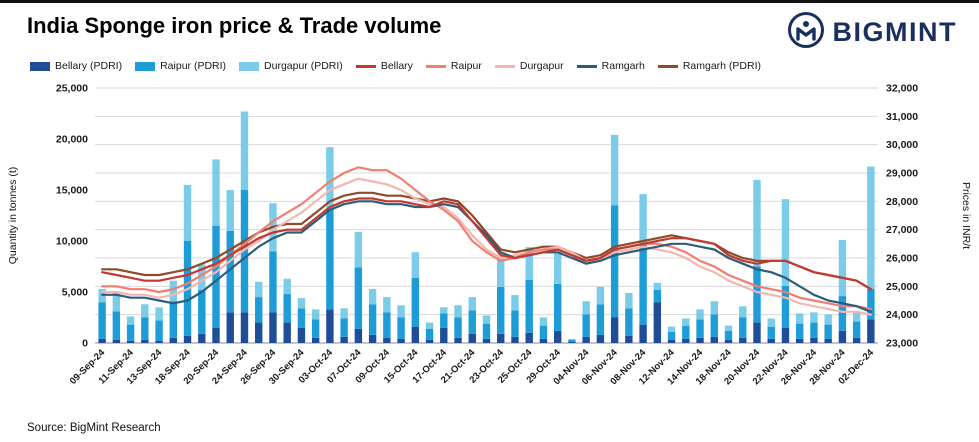 The height and width of the screenshot is (442, 979). Describe the element at coordinates (384, 66) in the screenshot. I see `legend-item: Bellary` at that location.